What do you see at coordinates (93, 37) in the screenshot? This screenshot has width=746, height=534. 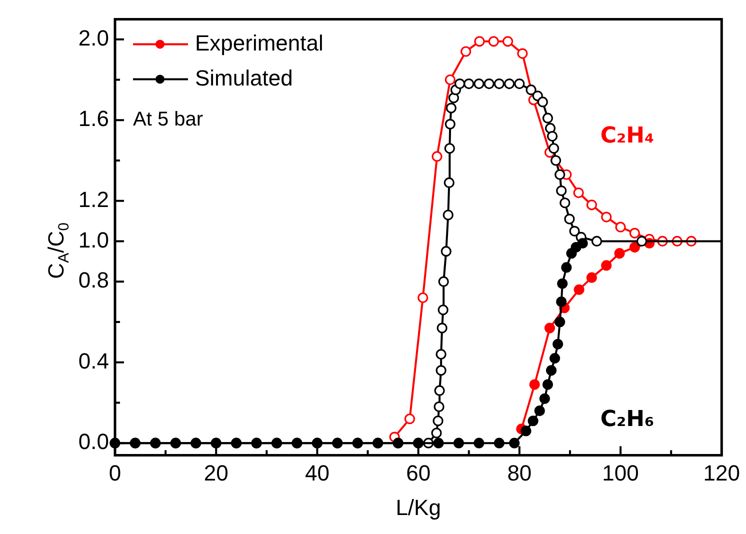 I see `y-tick-label: 2.0` at bounding box center [93, 37].